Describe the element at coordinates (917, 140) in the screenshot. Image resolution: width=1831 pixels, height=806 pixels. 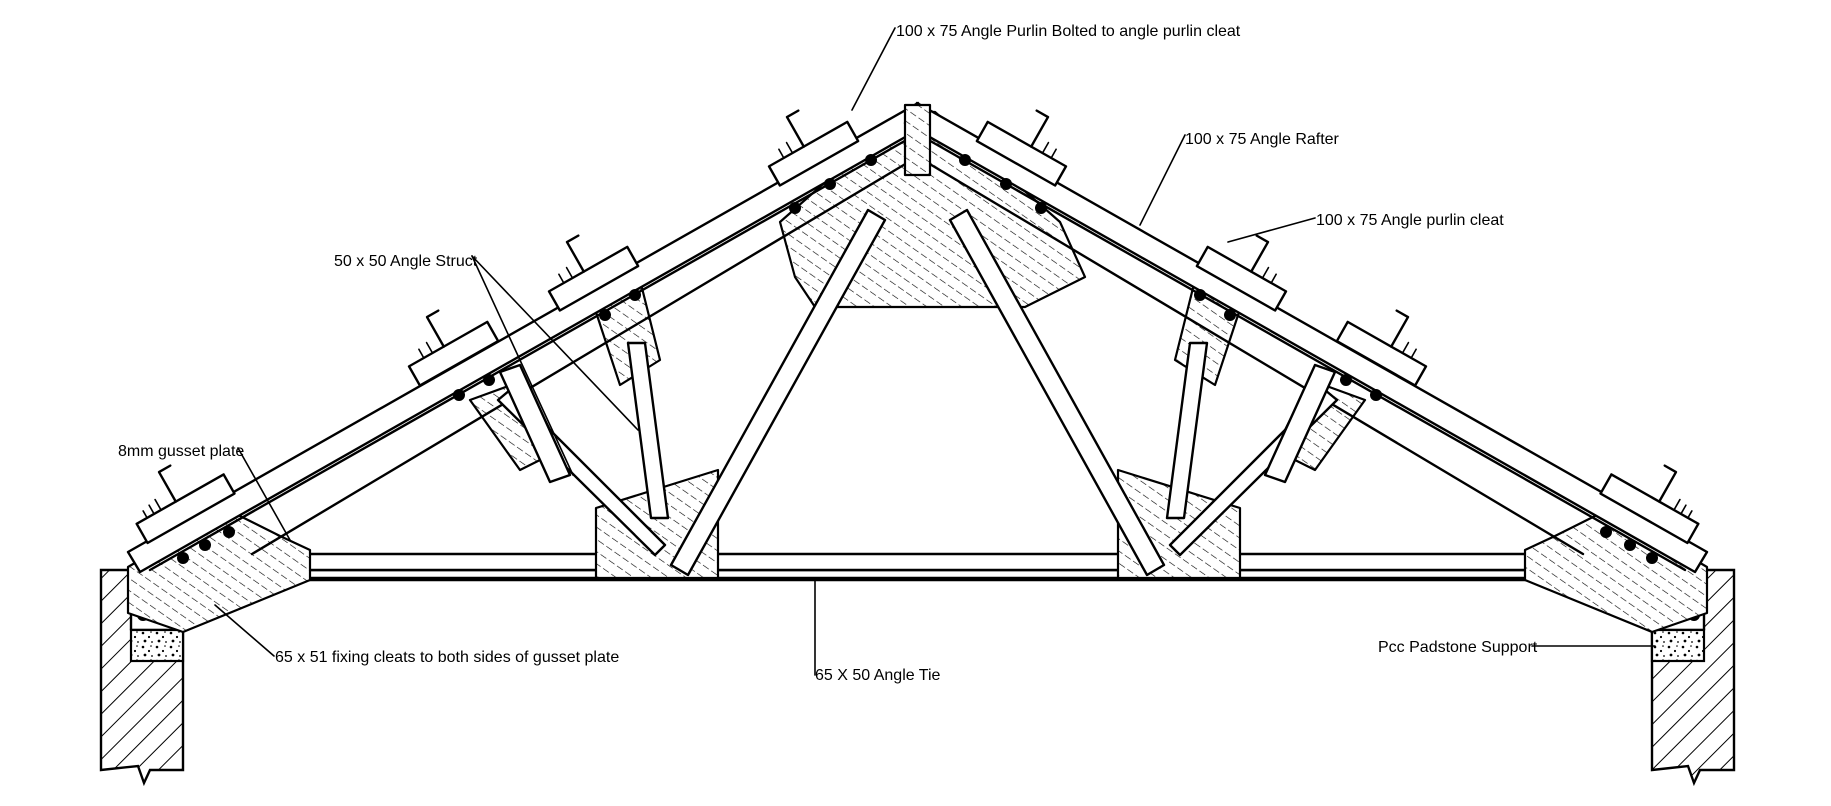
I see `apex-plate` at that location.